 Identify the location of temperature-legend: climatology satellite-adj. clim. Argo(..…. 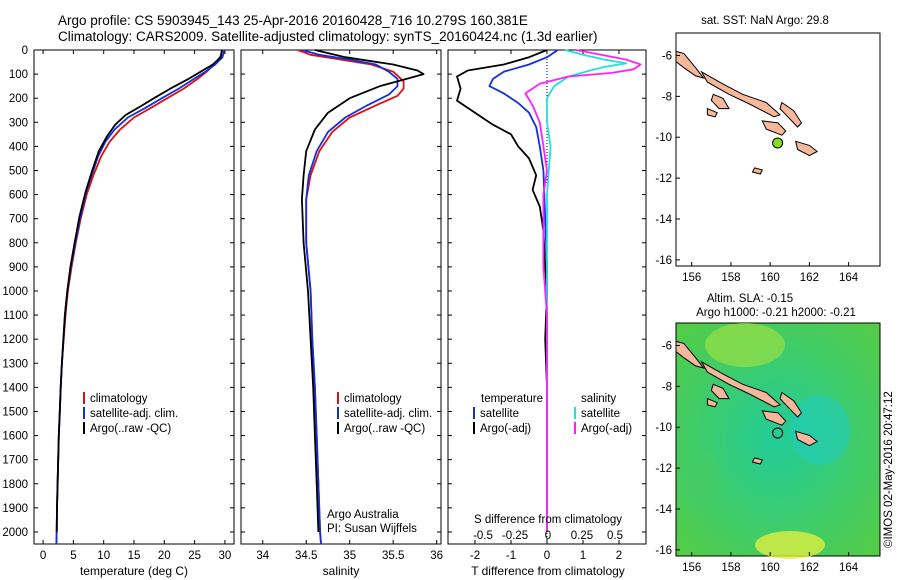
(130, 413).